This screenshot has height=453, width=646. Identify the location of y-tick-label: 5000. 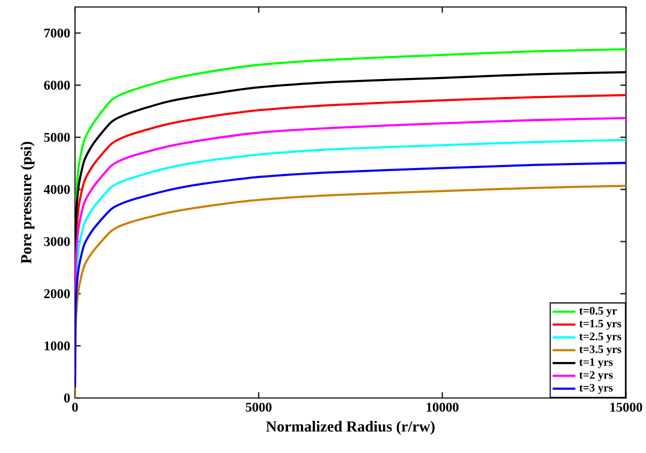
(57, 137).